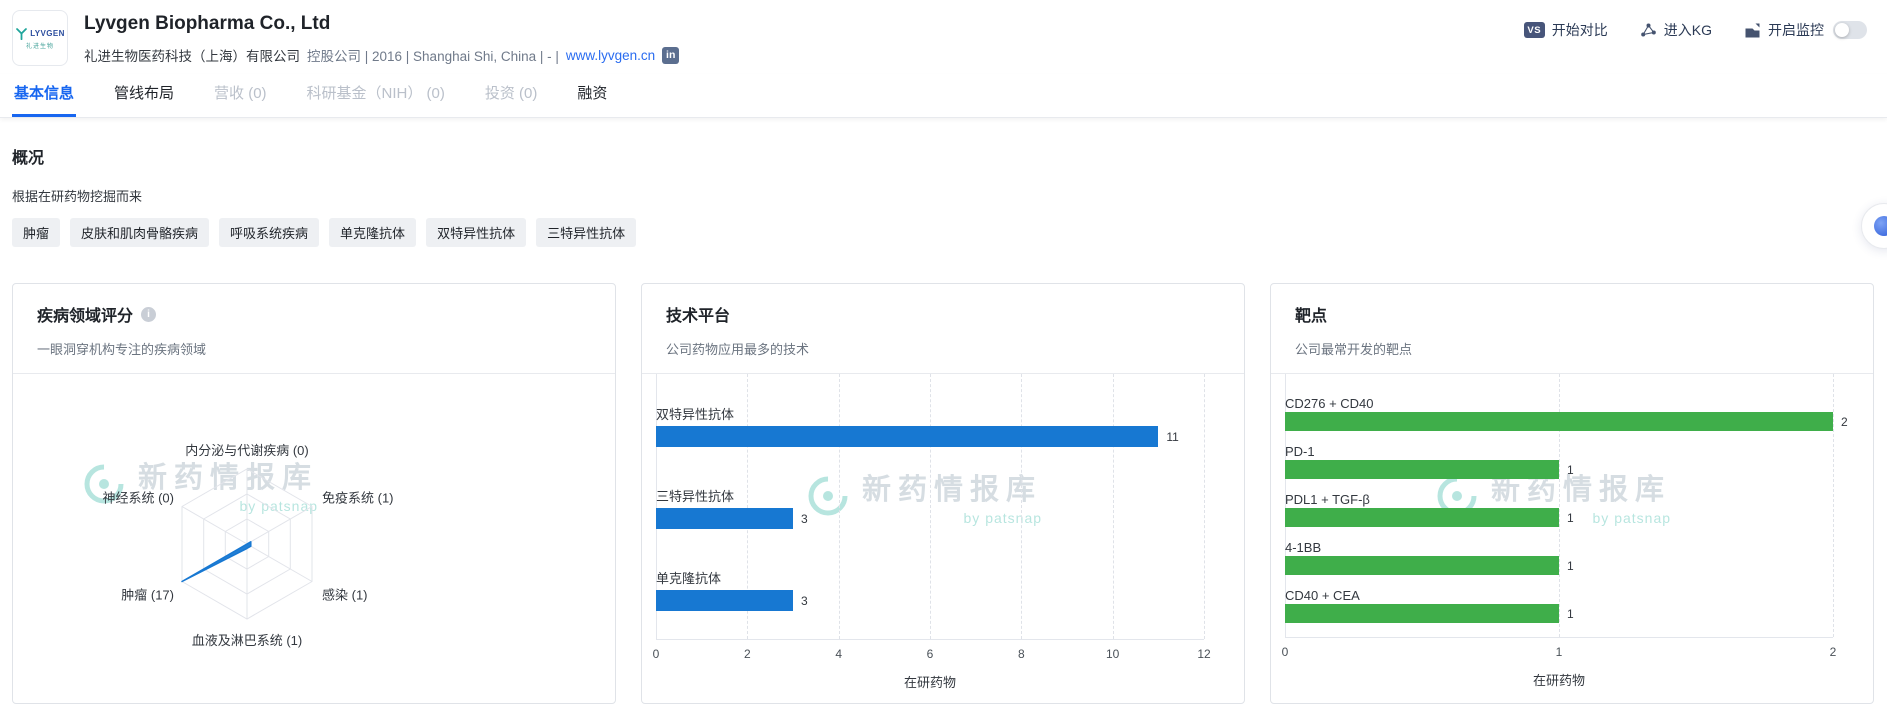 Image resolution: width=1887 pixels, height=704 pixels. What do you see at coordinates (1844, 421) in the screenshot?
I see `value-label: 2` at bounding box center [1844, 421].